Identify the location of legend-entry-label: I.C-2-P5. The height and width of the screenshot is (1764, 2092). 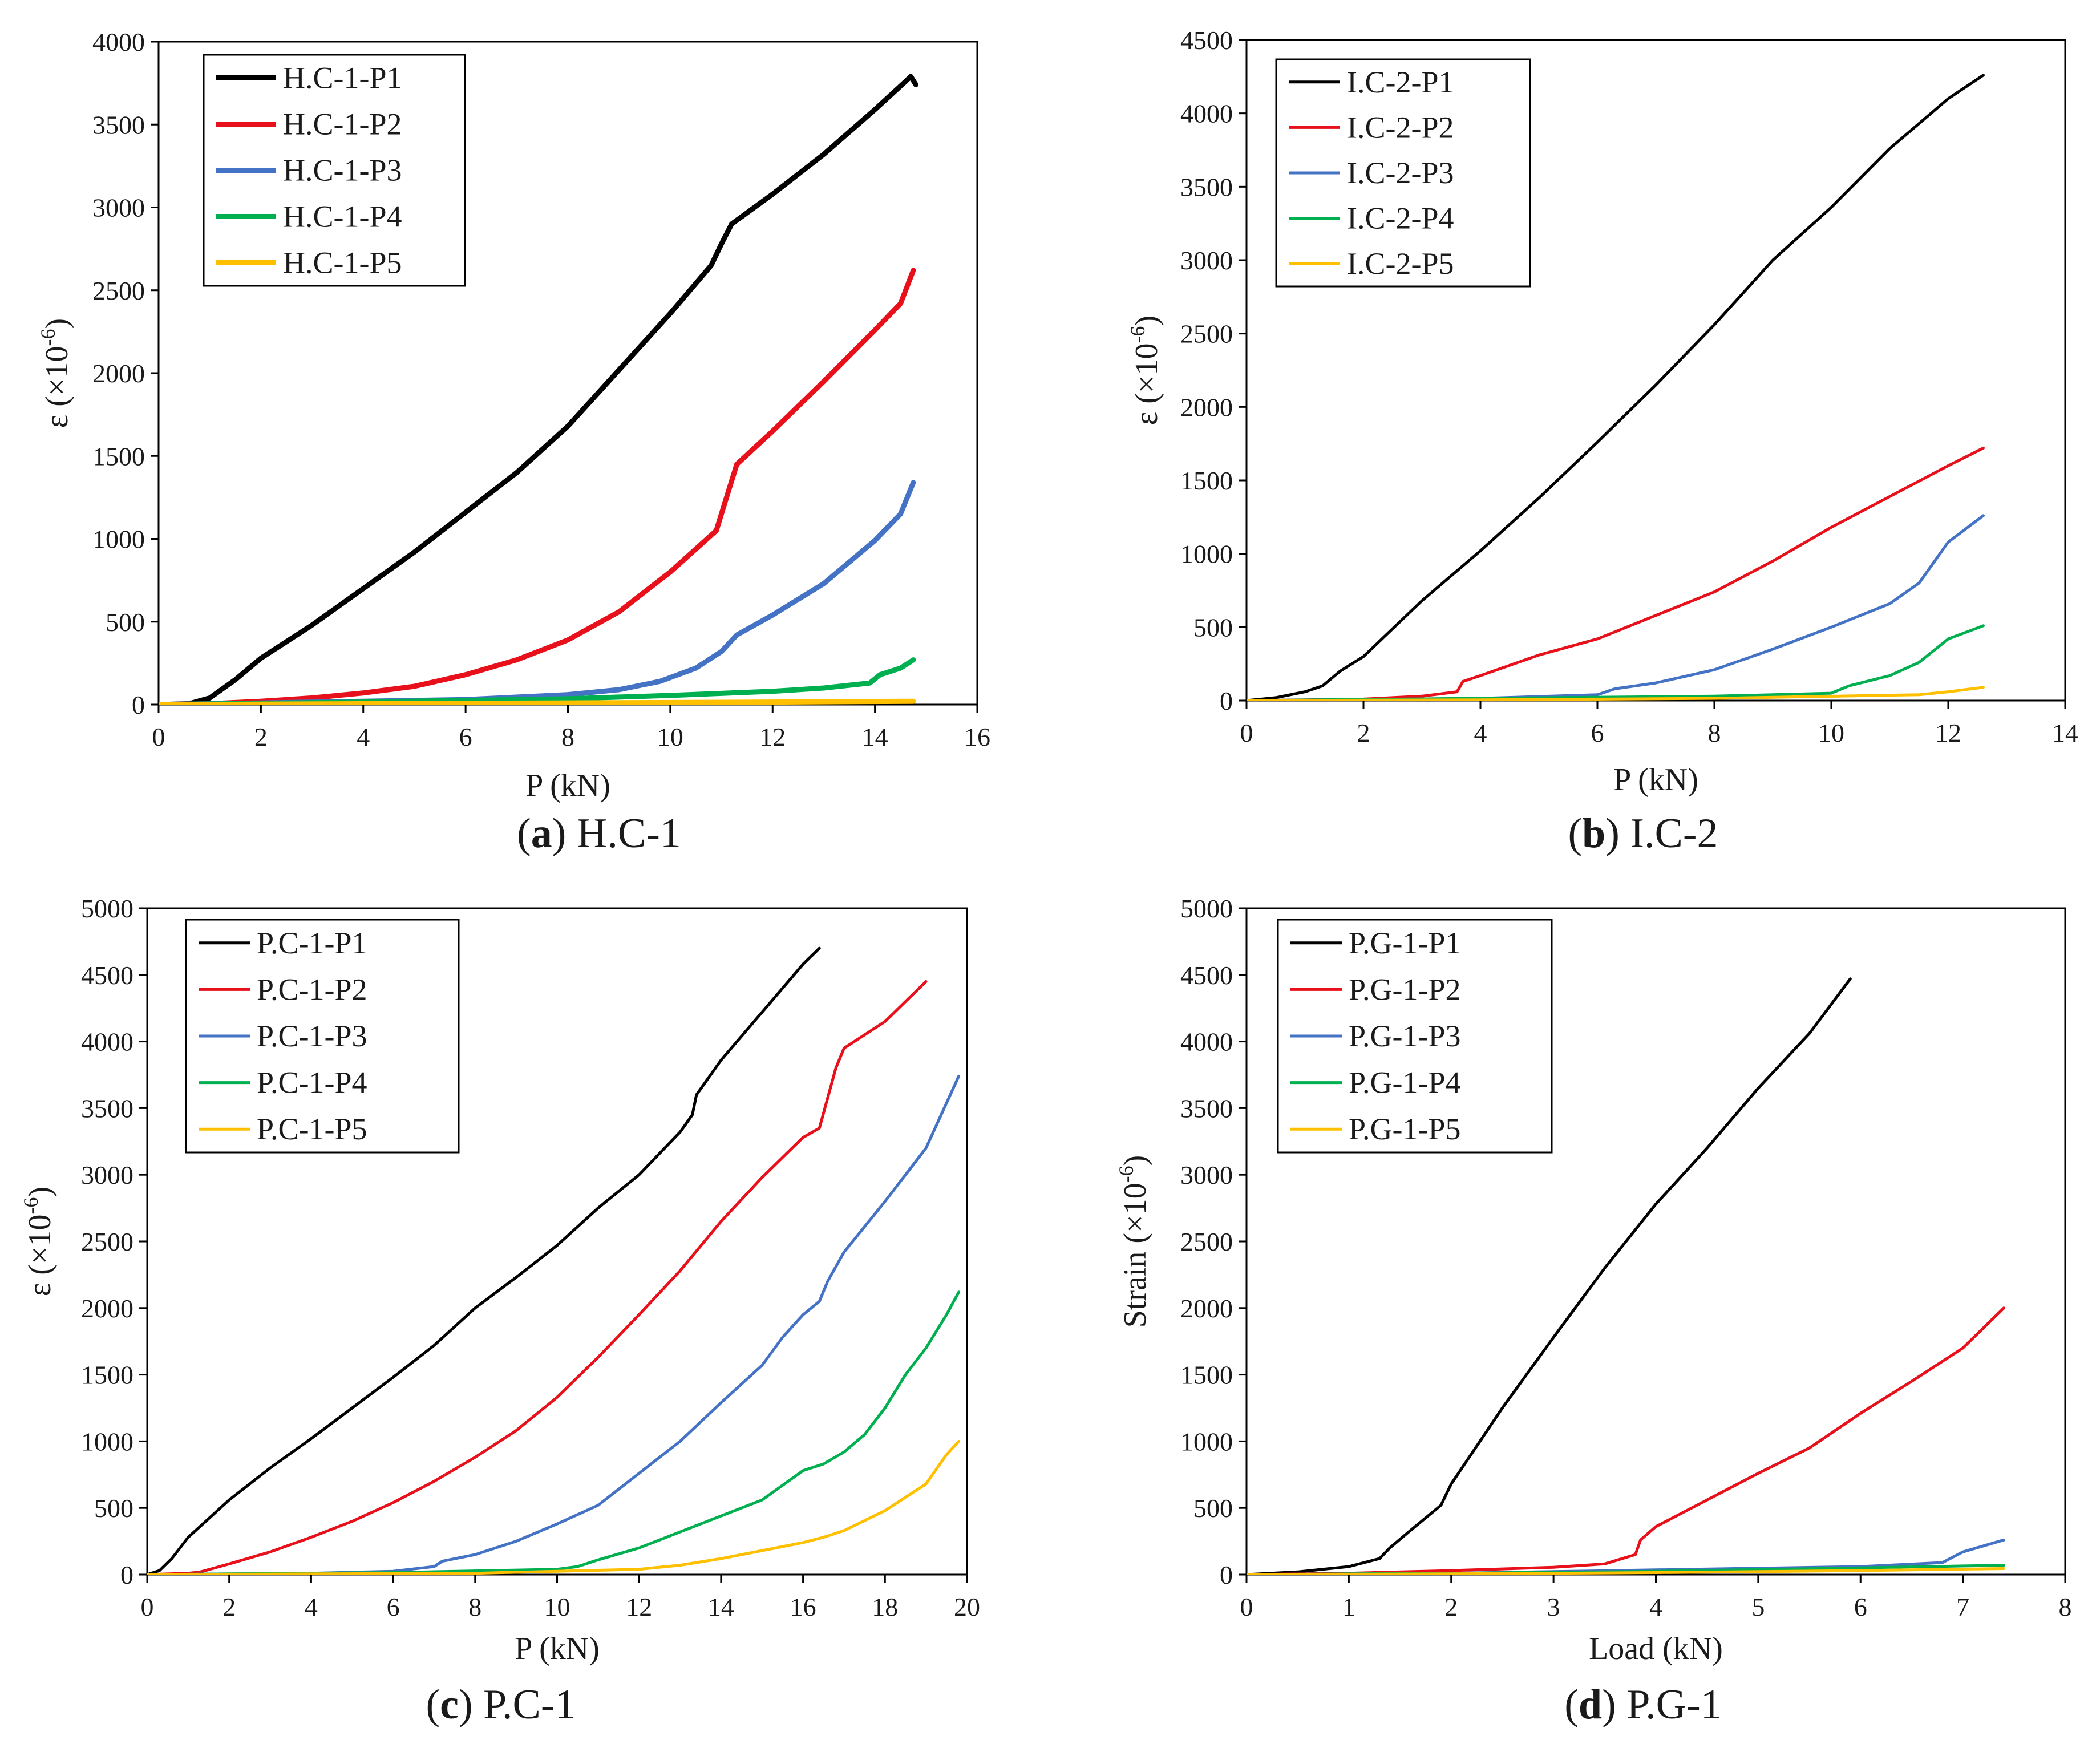
(1400, 264).